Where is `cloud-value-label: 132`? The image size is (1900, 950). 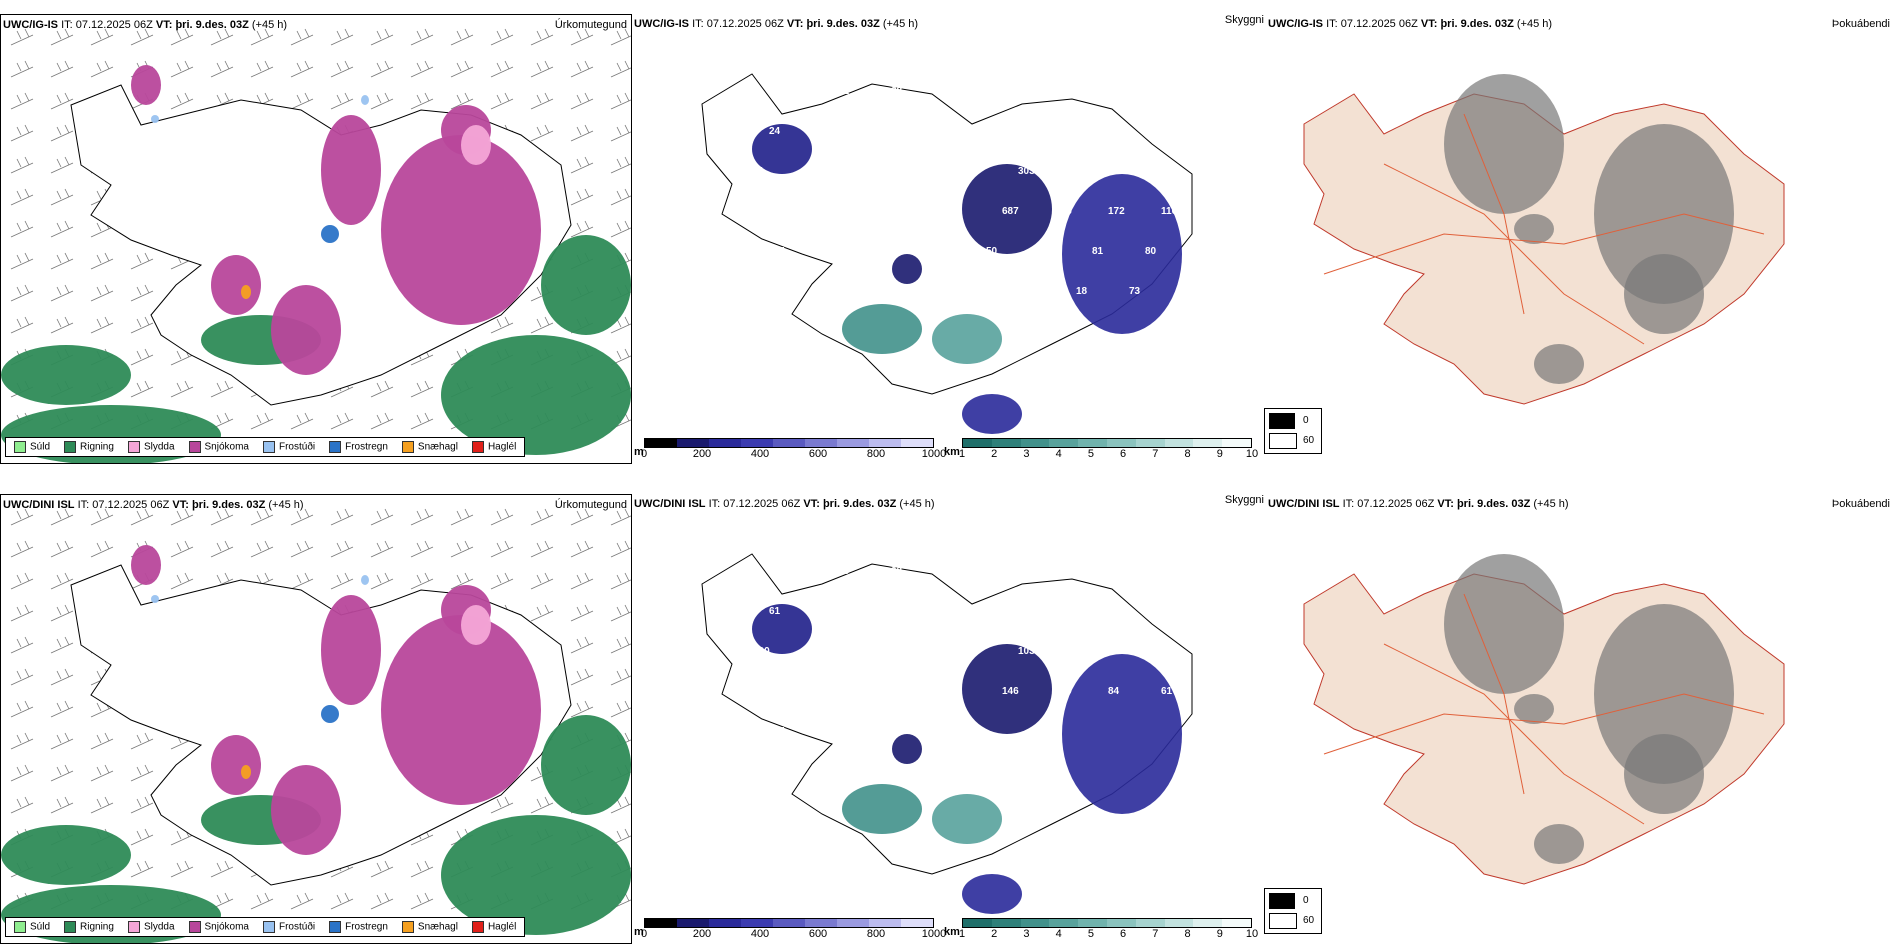 cloud-value-label: 132 is located at coordinates (819, 291).